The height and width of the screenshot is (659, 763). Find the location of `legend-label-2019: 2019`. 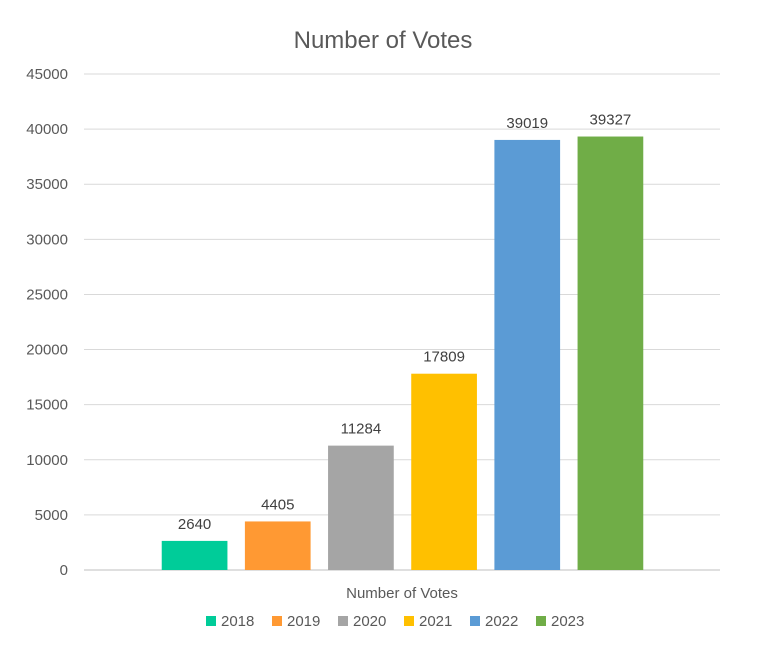

legend-label-2019: 2019 is located at coordinates (303, 621).